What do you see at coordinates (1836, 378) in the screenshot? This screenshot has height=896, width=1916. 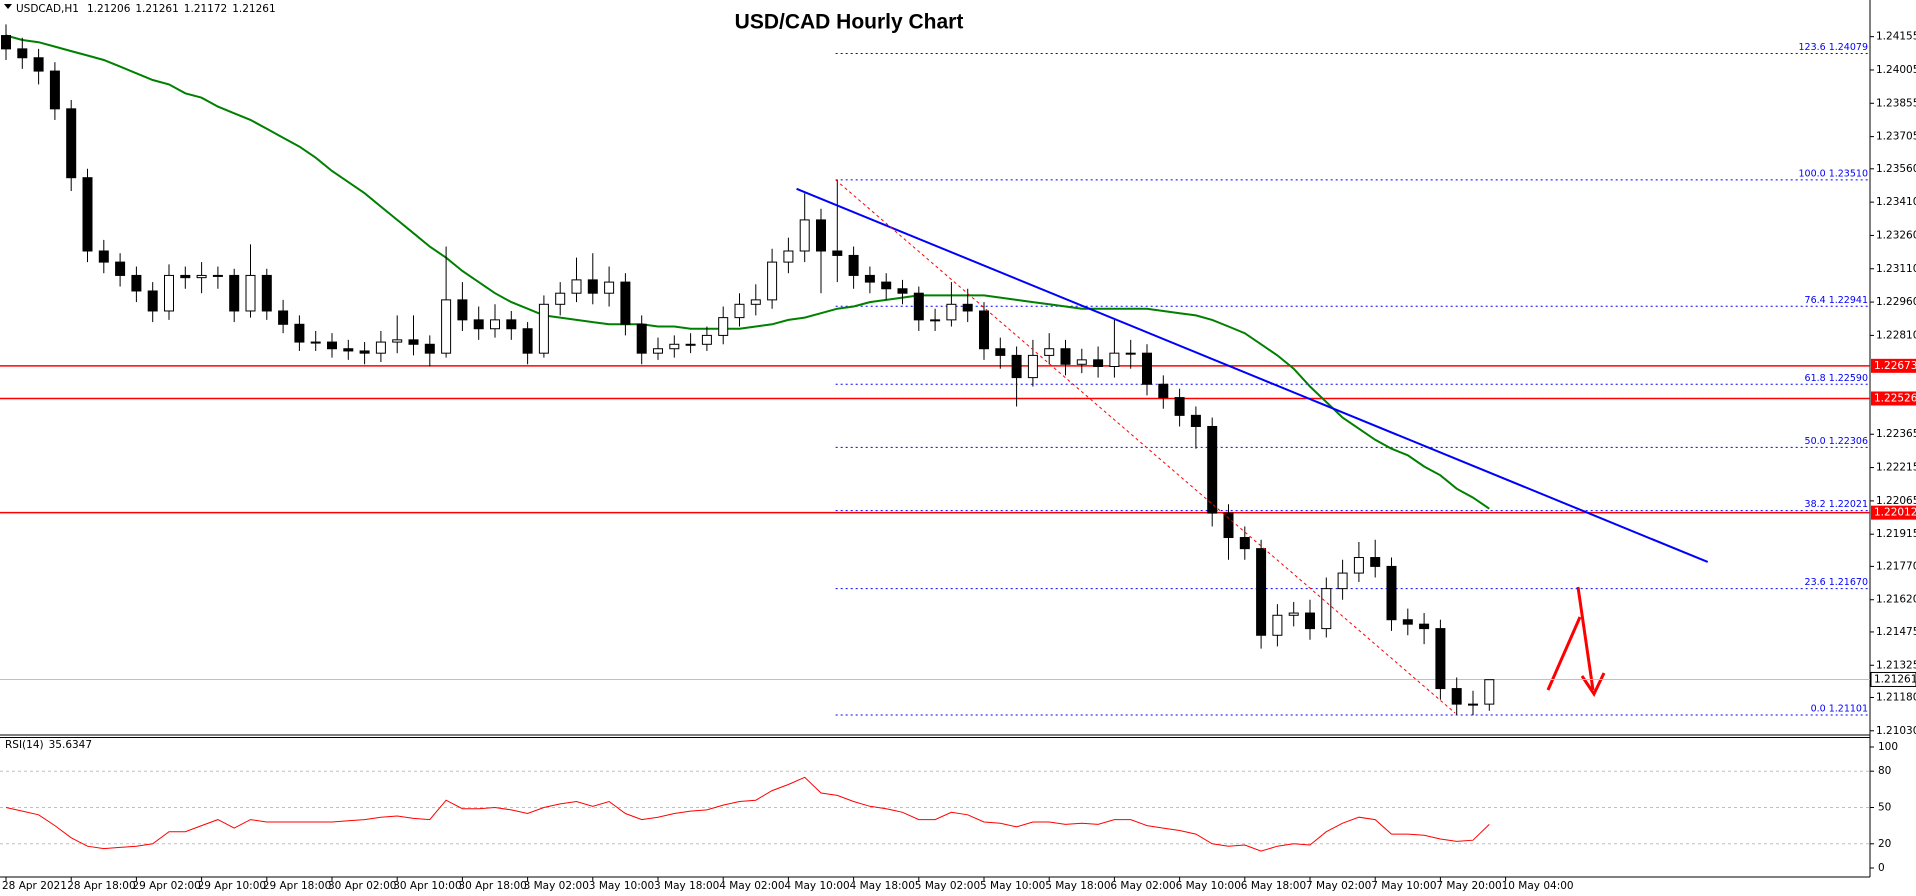 I see `fib-label: 61.8 1.22590` at bounding box center [1836, 378].